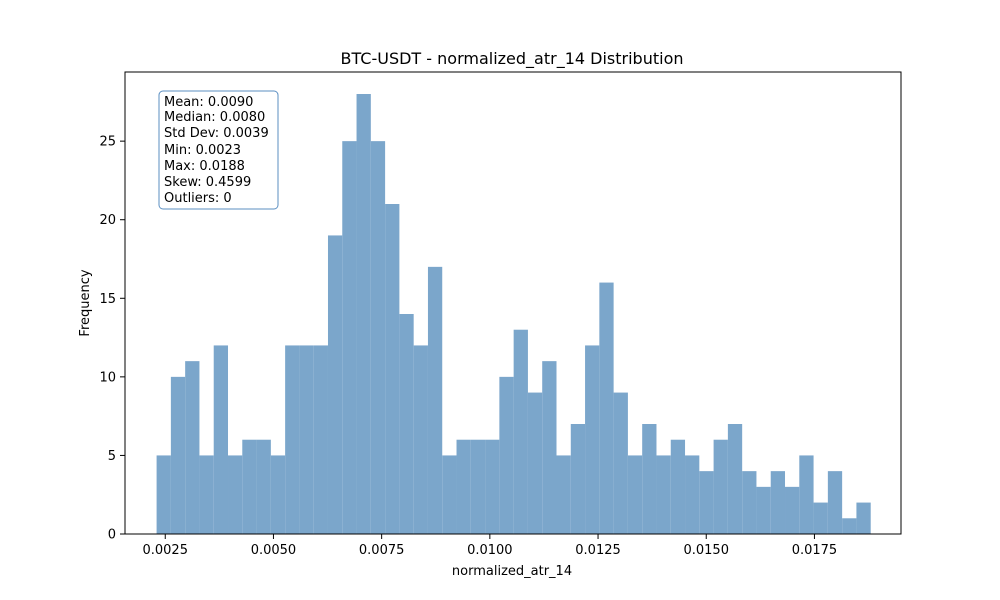 The image size is (1000, 600). I want to click on x-tick-label: 0.0100, so click(490, 550).